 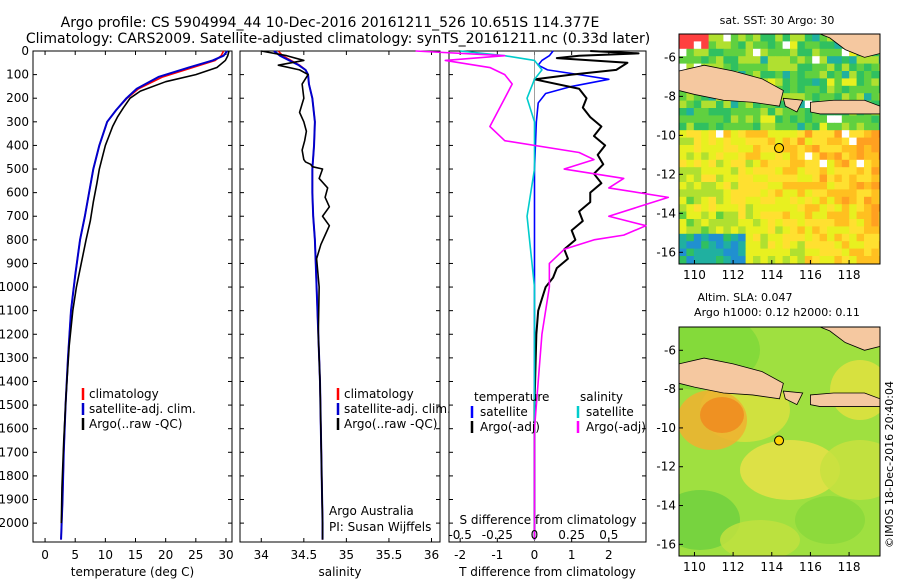 I want to click on depth-tick-label: 1500, so click(x=14, y=405).